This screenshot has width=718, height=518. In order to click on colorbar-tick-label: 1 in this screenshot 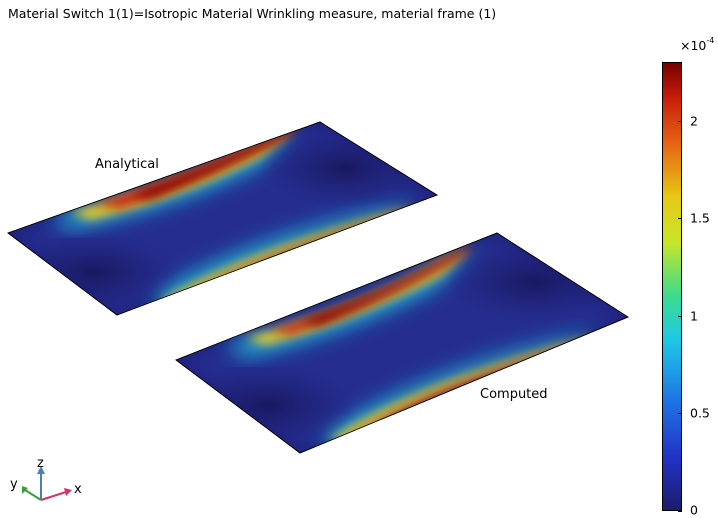, I will do `click(694, 316)`.